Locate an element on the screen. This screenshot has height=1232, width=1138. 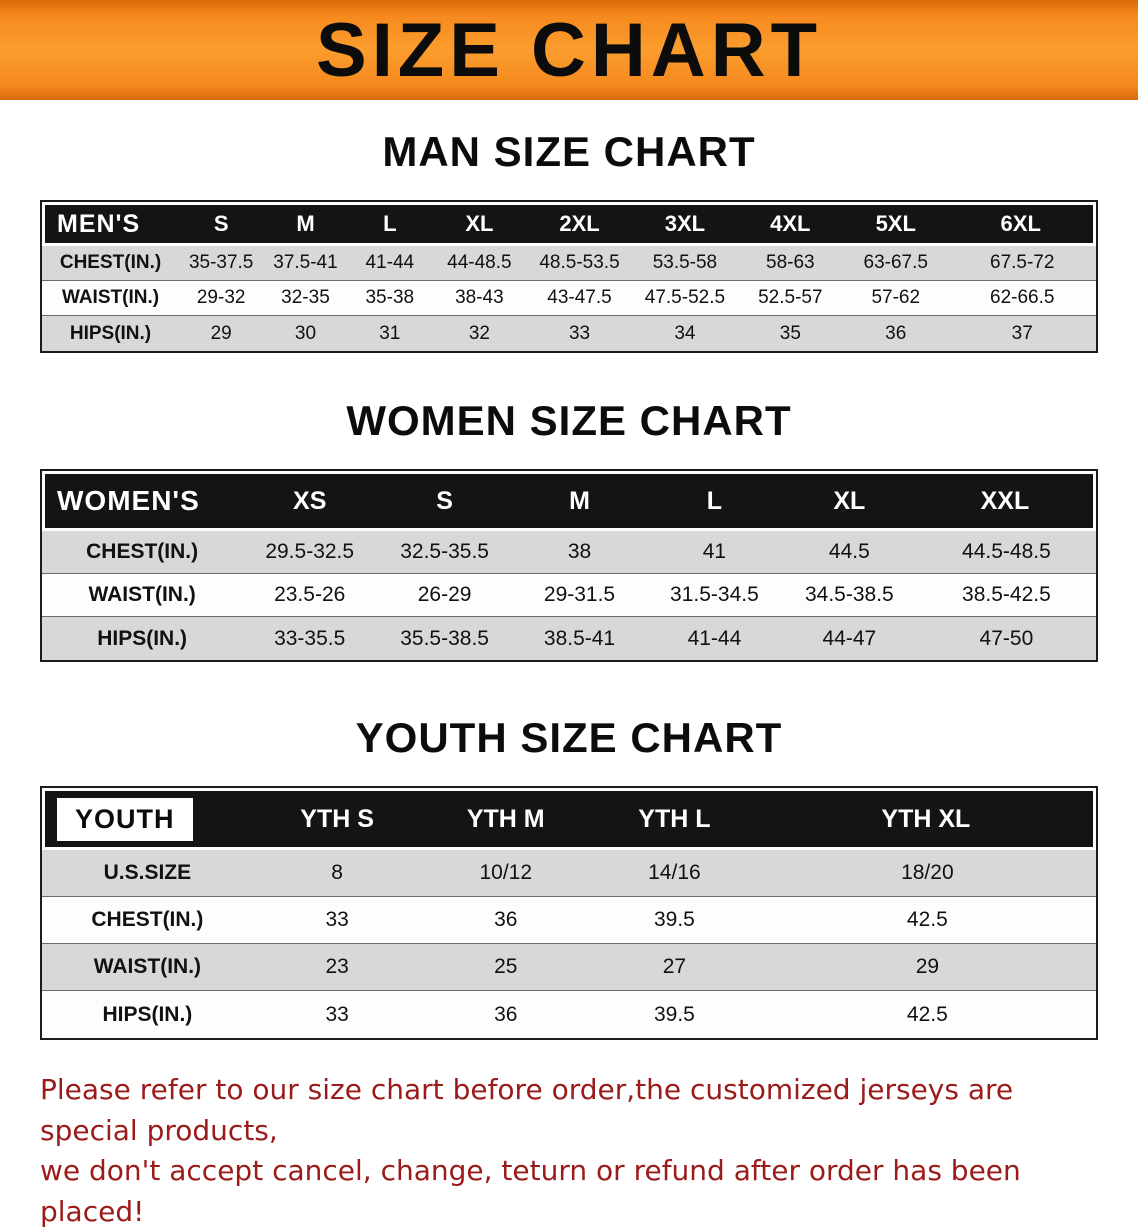
measurement-value: 29.5-32.5 is located at coordinates (310, 552).